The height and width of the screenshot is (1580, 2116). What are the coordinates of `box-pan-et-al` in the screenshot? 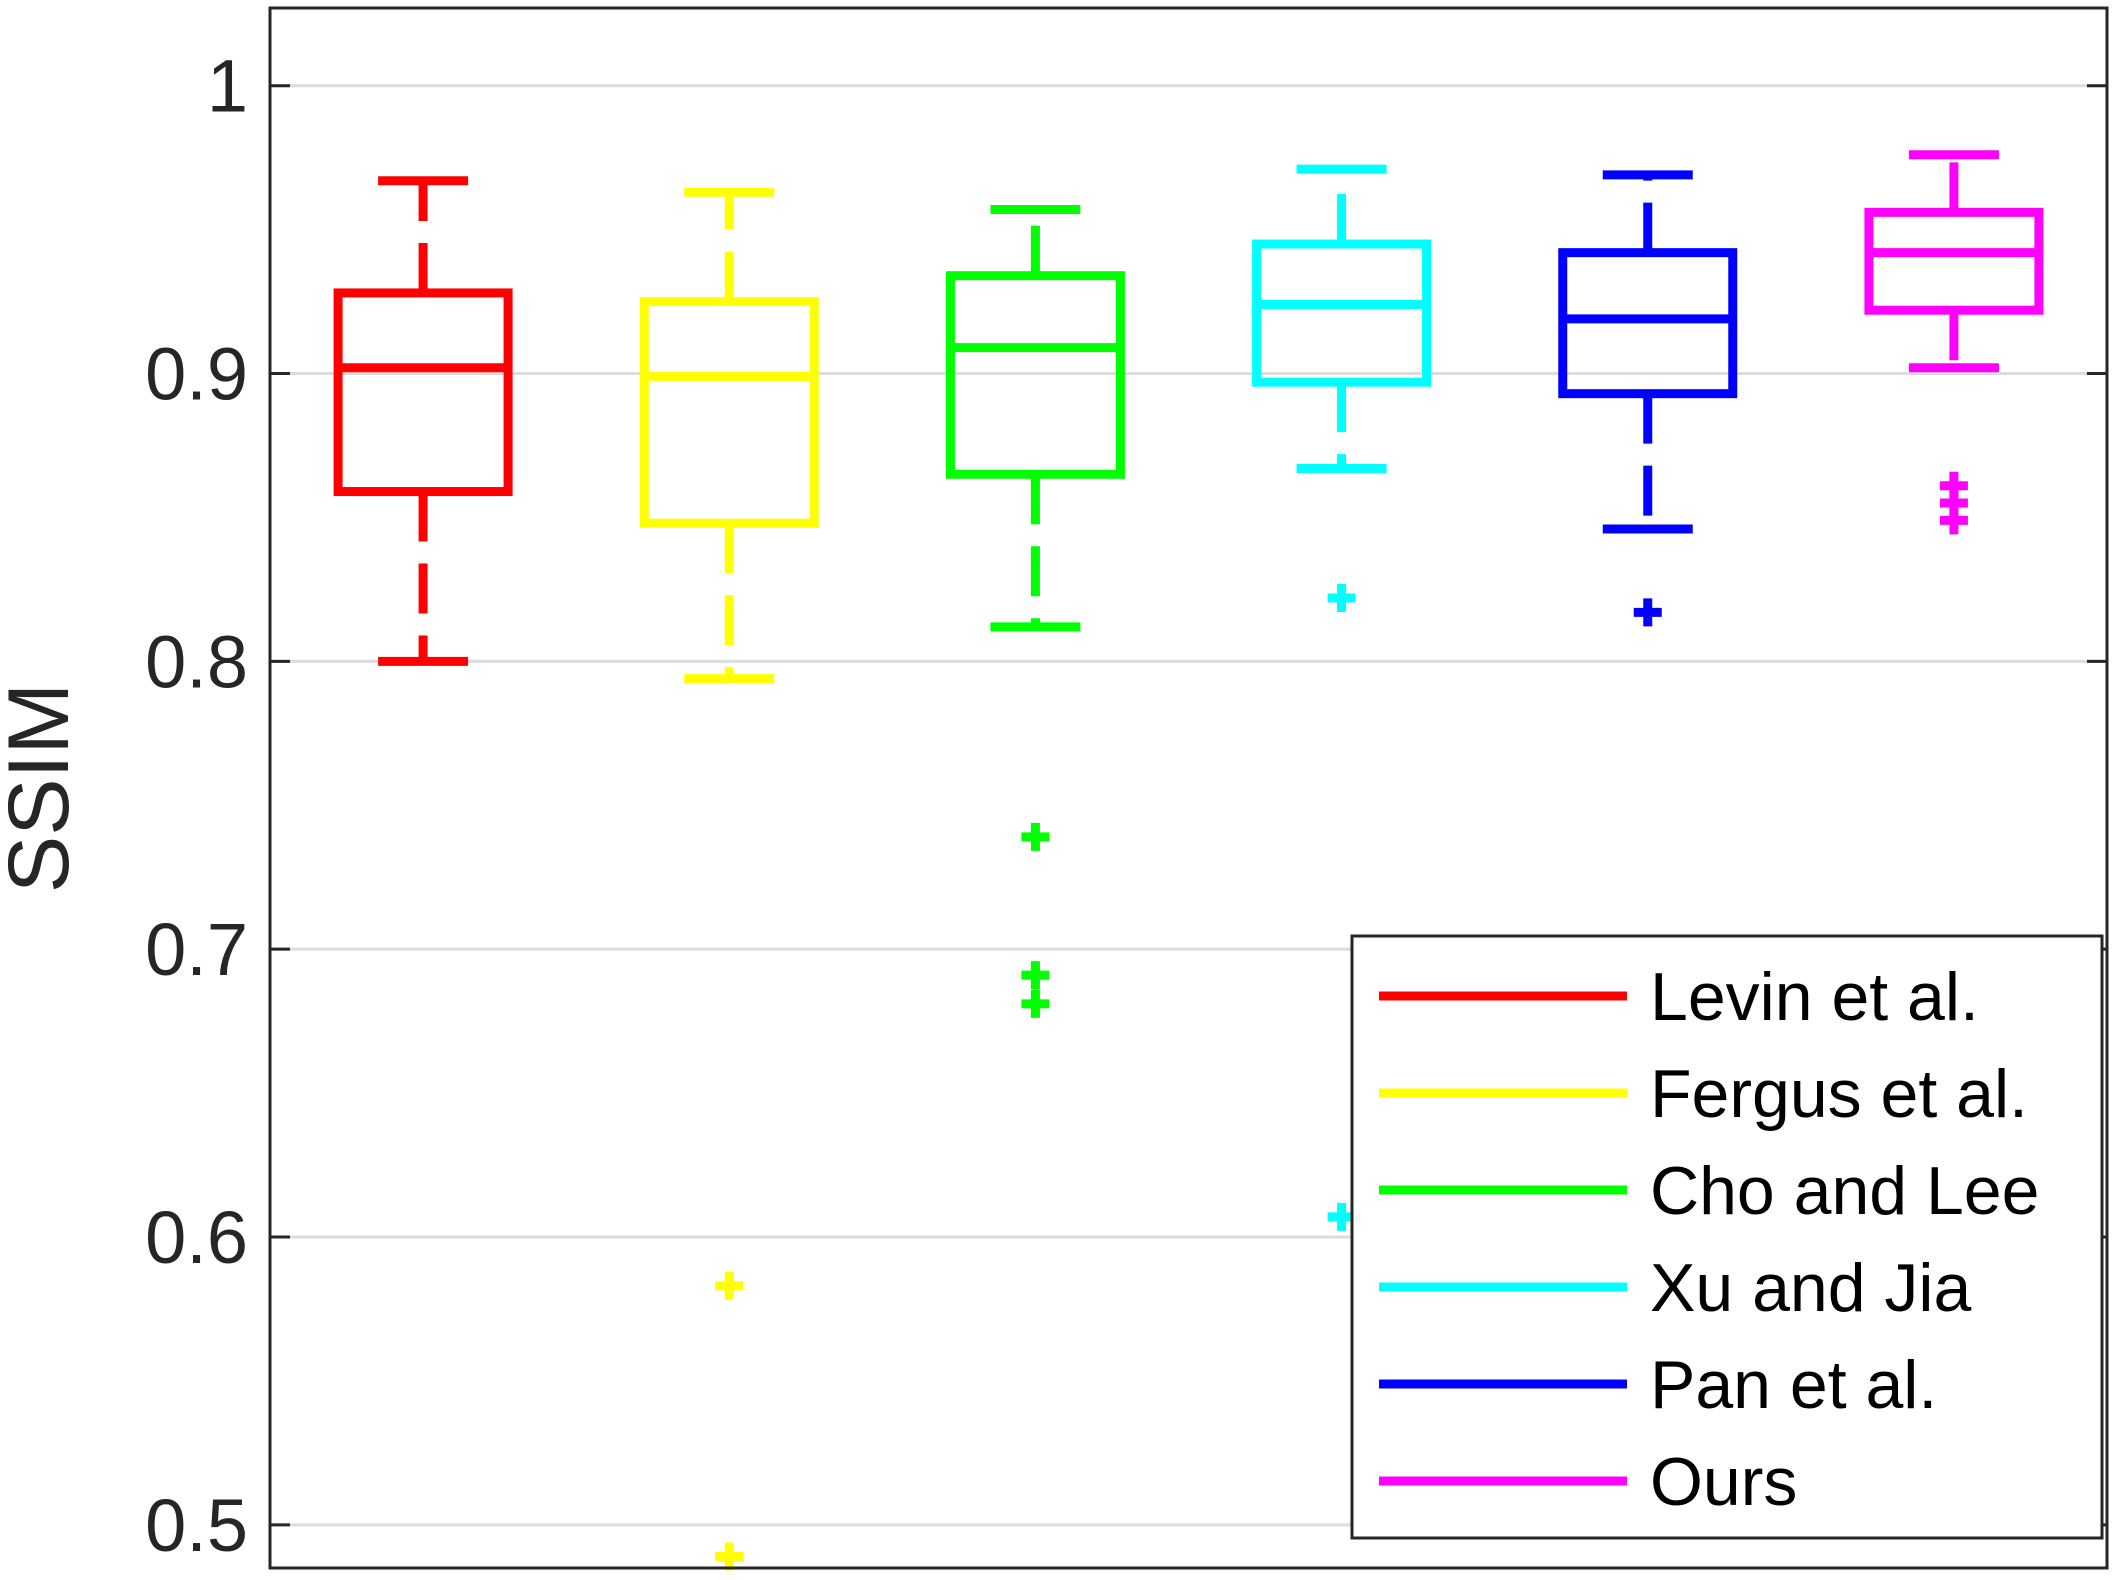 It's located at (1648, 398).